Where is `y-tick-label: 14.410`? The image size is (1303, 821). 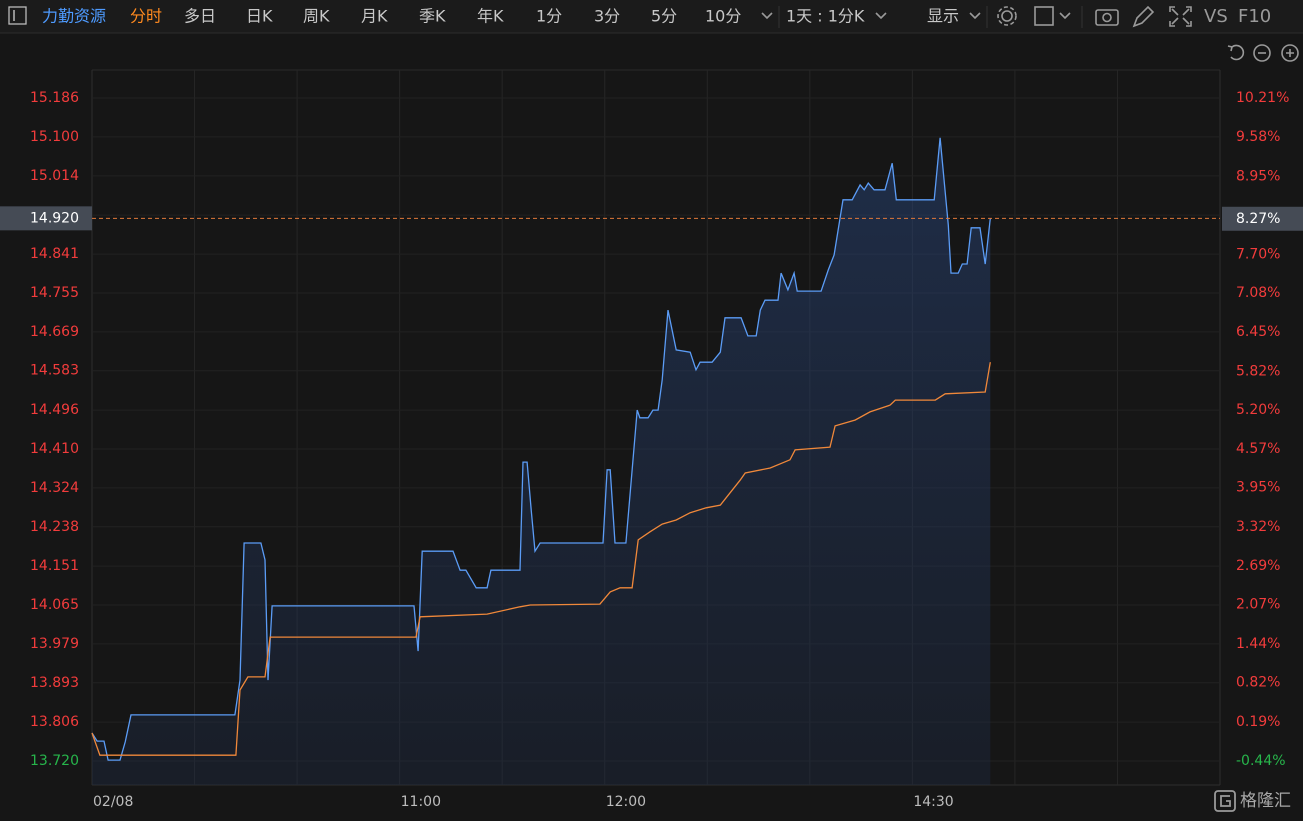 y-tick-label: 14.410 is located at coordinates (54, 449).